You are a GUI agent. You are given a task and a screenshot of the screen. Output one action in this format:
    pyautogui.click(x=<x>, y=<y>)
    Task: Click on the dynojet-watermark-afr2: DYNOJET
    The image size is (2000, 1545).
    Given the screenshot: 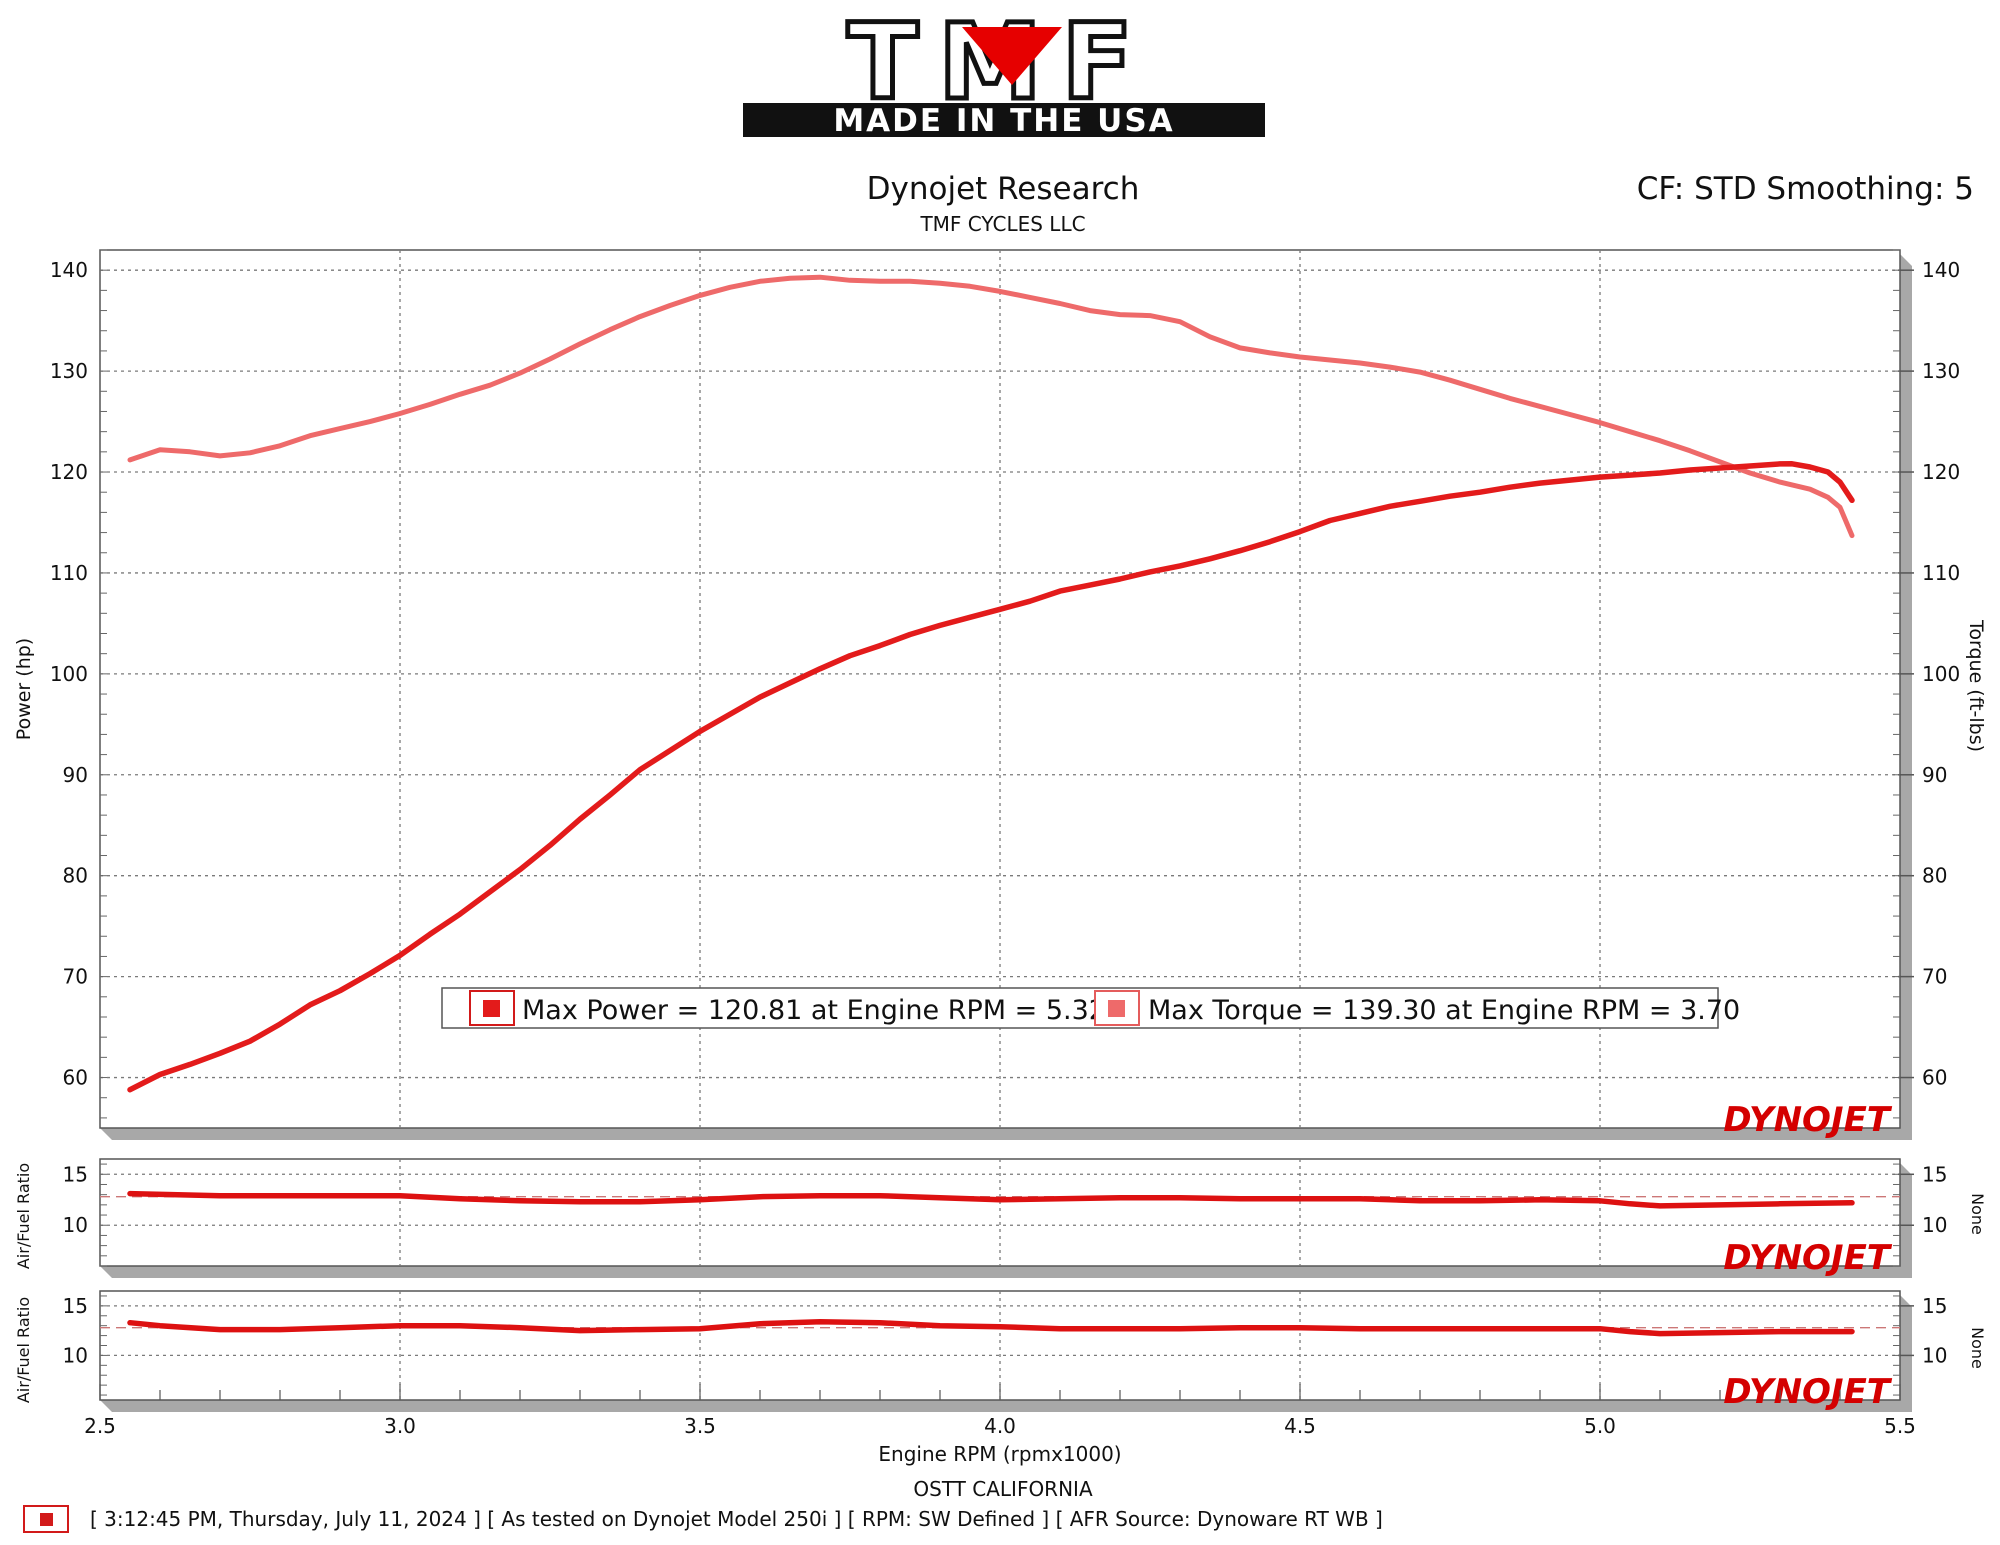 What is the action you would take?
    pyautogui.click(x=1807, y=1392)
    